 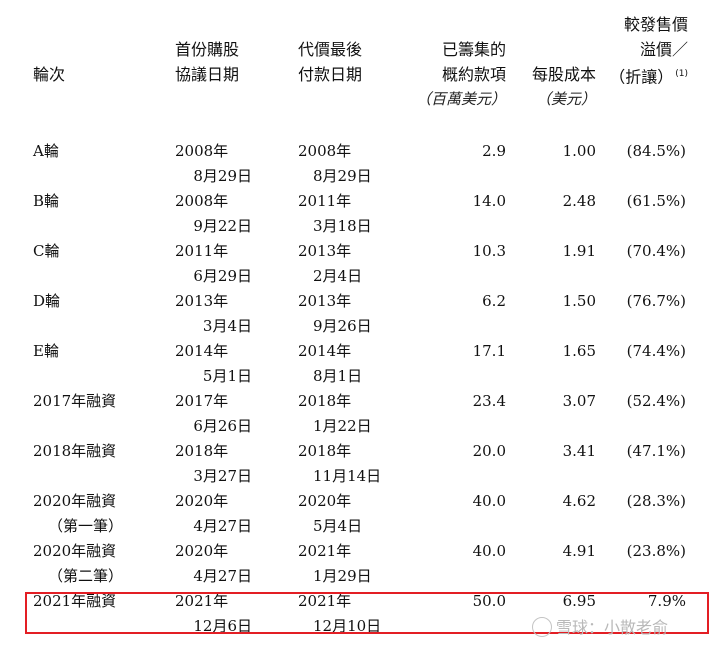 What do you see at coordinates (202, 401) in the screenshot?
I see `first-agreement-year: 2017年` at bounding box center [202, 401].